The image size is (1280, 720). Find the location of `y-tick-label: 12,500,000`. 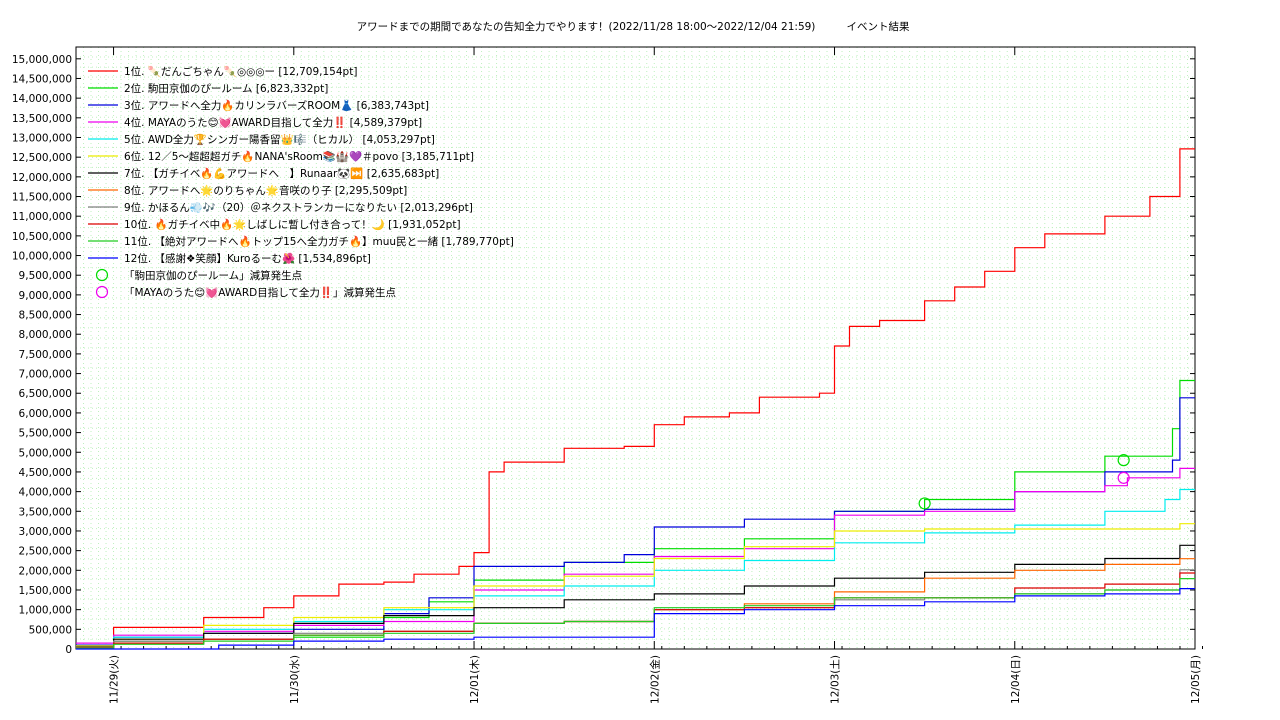

y-tick-label: 12,500,000 is located at coordinates (42, 158).